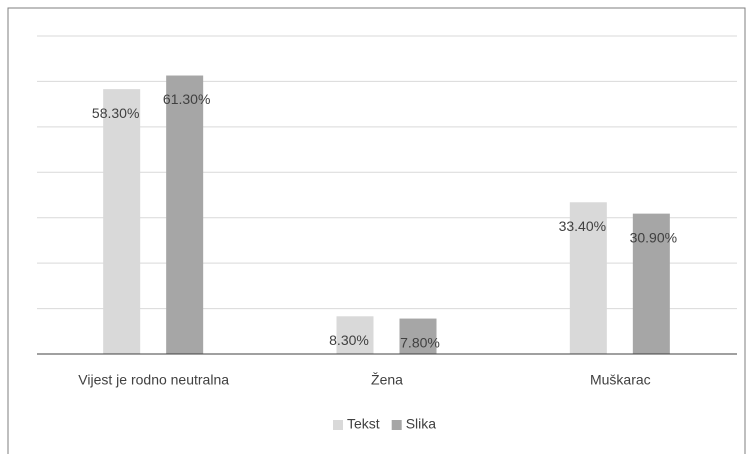 The image size is (753, 454). What do you see at coordinates (387, 380) in the screenshot?
I see `x-tick-label: Žena` at bounding box center [387, 380].